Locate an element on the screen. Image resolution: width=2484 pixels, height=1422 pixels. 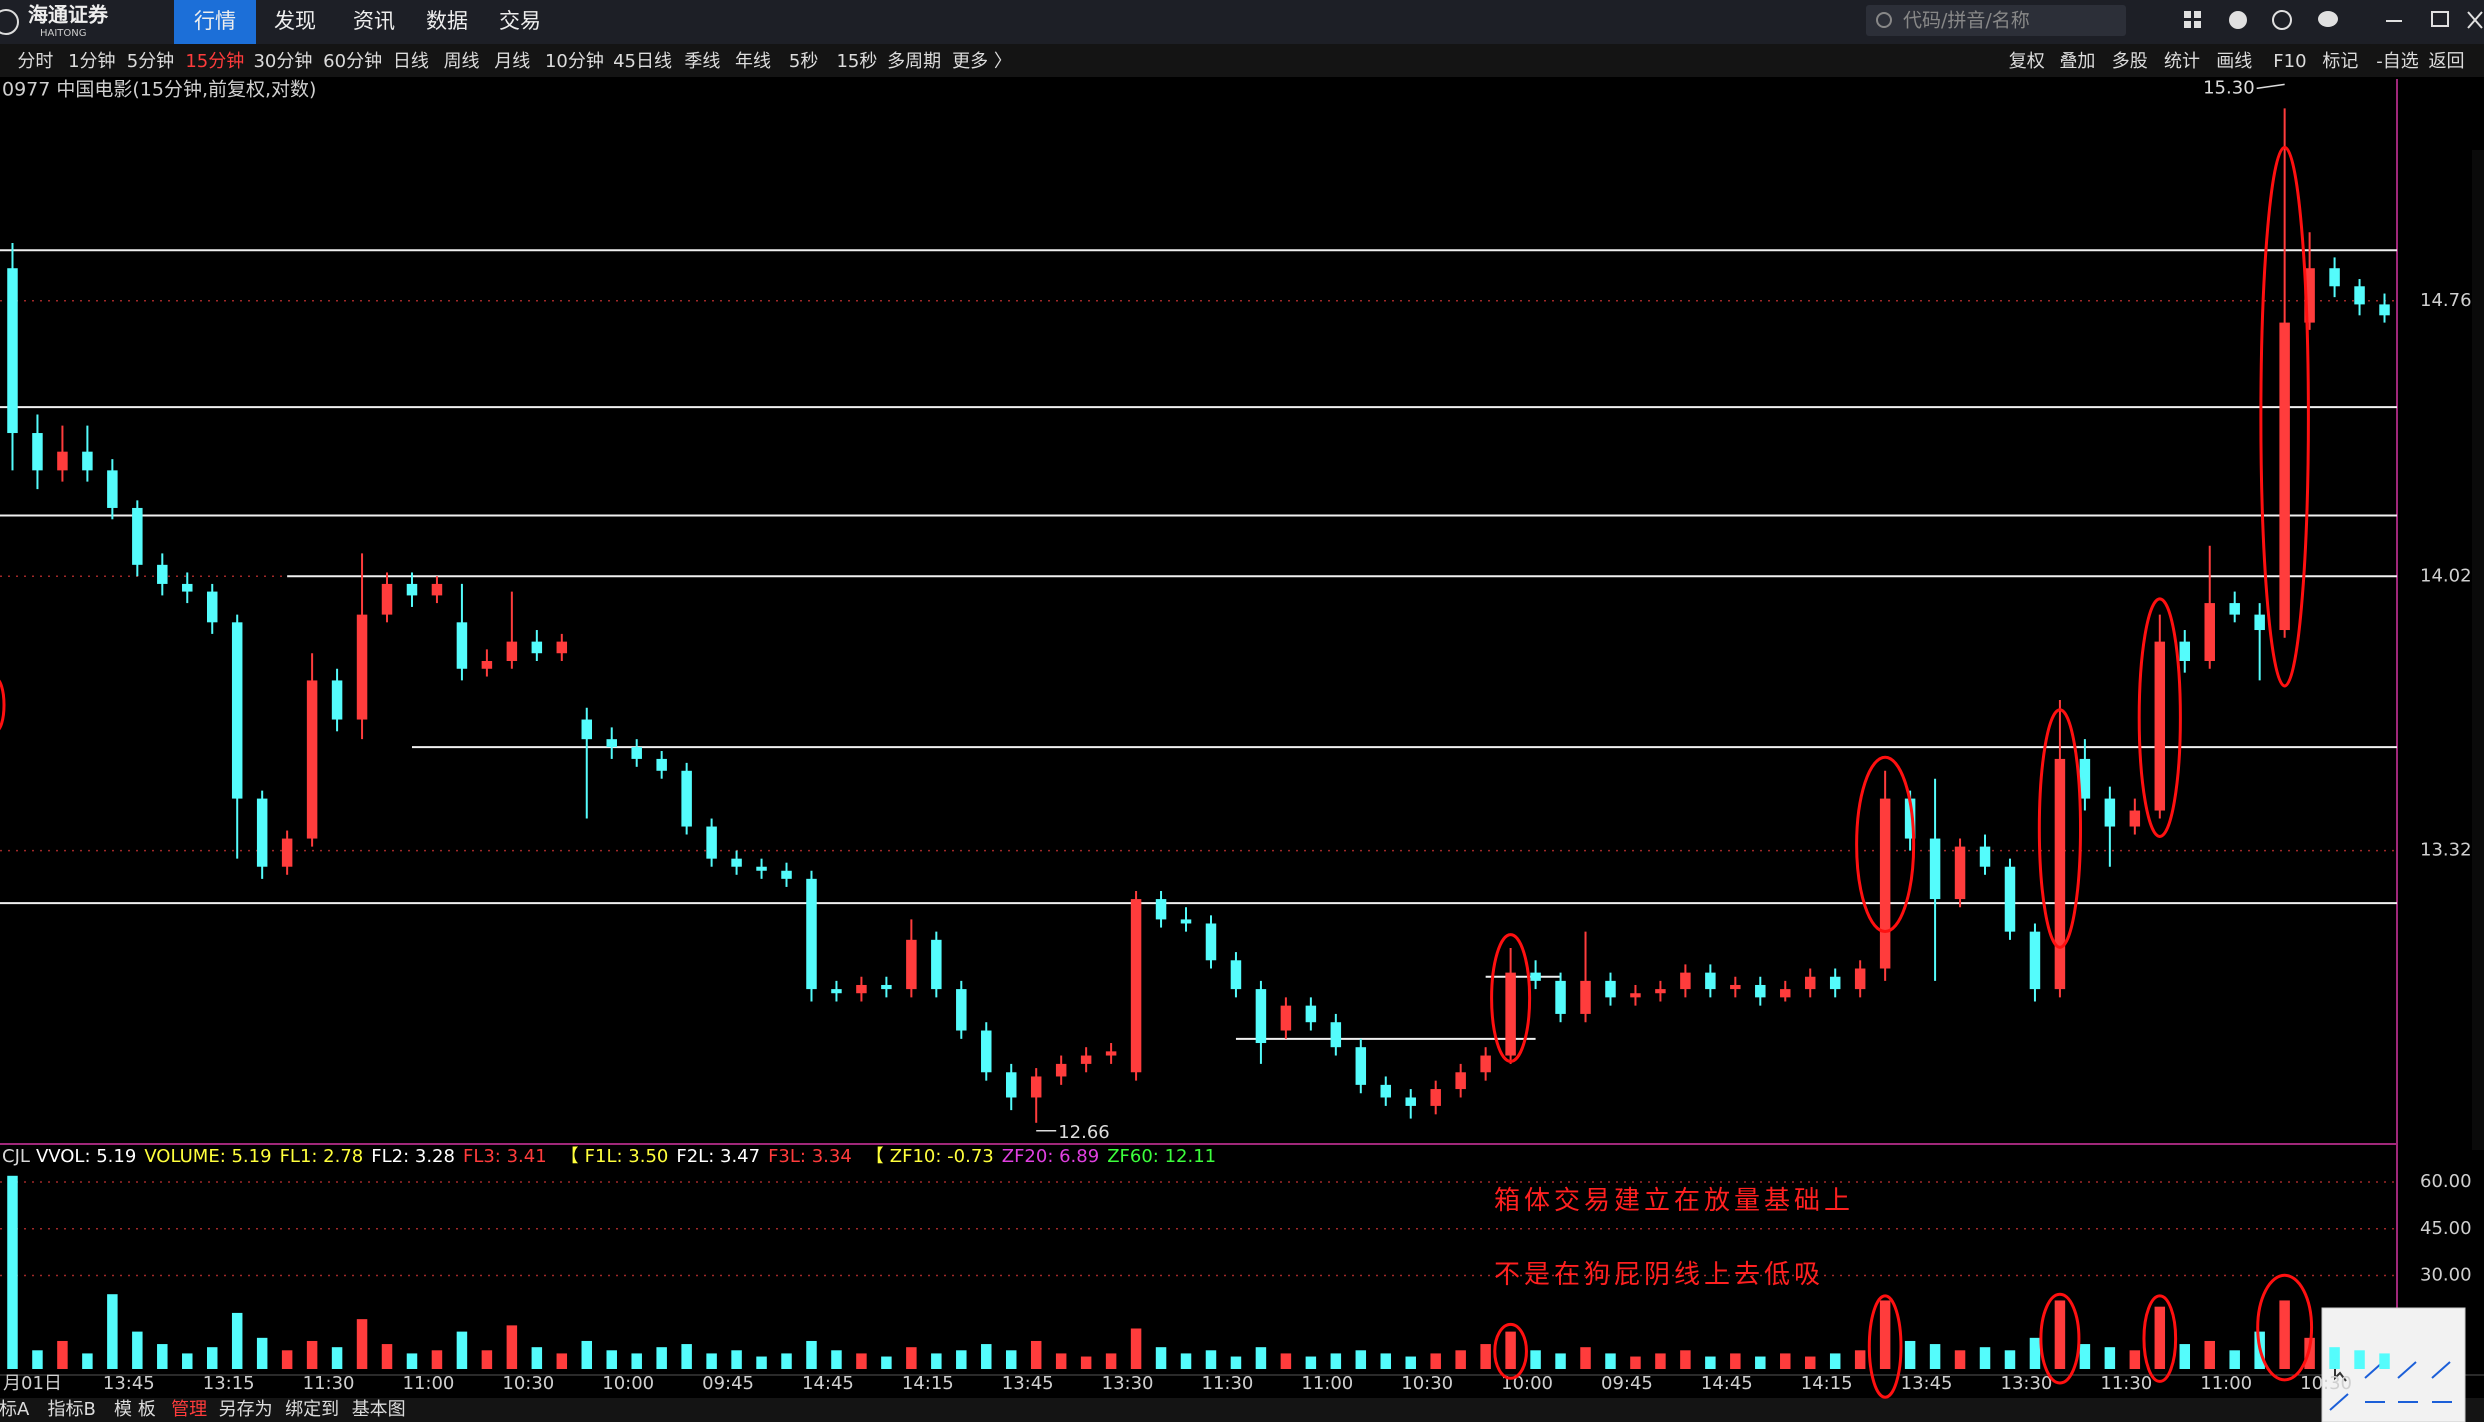
tool-button: -自选 is located at coordinates (2397, 61).